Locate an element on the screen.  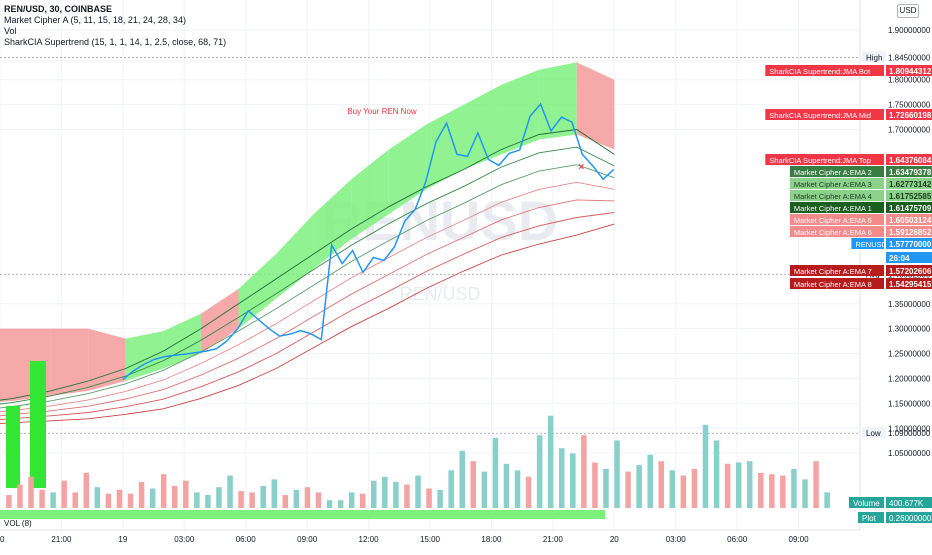
ref-value-high: 1.84500000 is located at coordinates (909, 57).